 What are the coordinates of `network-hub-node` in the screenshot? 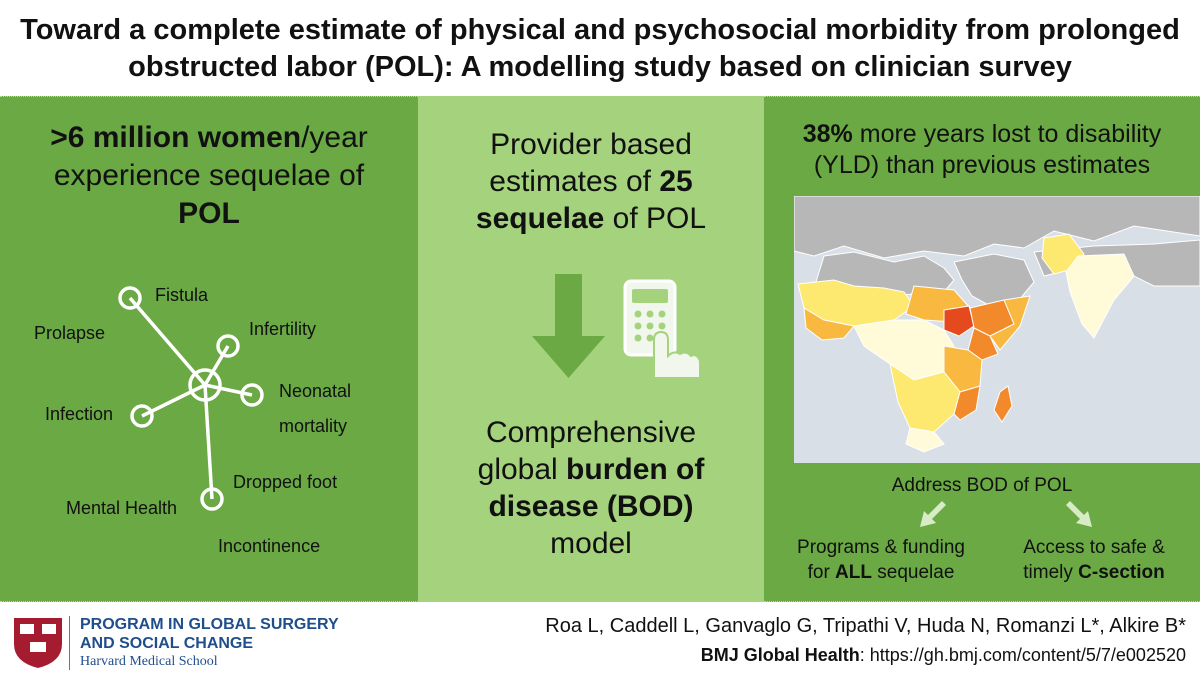 It's located at (205, 385).